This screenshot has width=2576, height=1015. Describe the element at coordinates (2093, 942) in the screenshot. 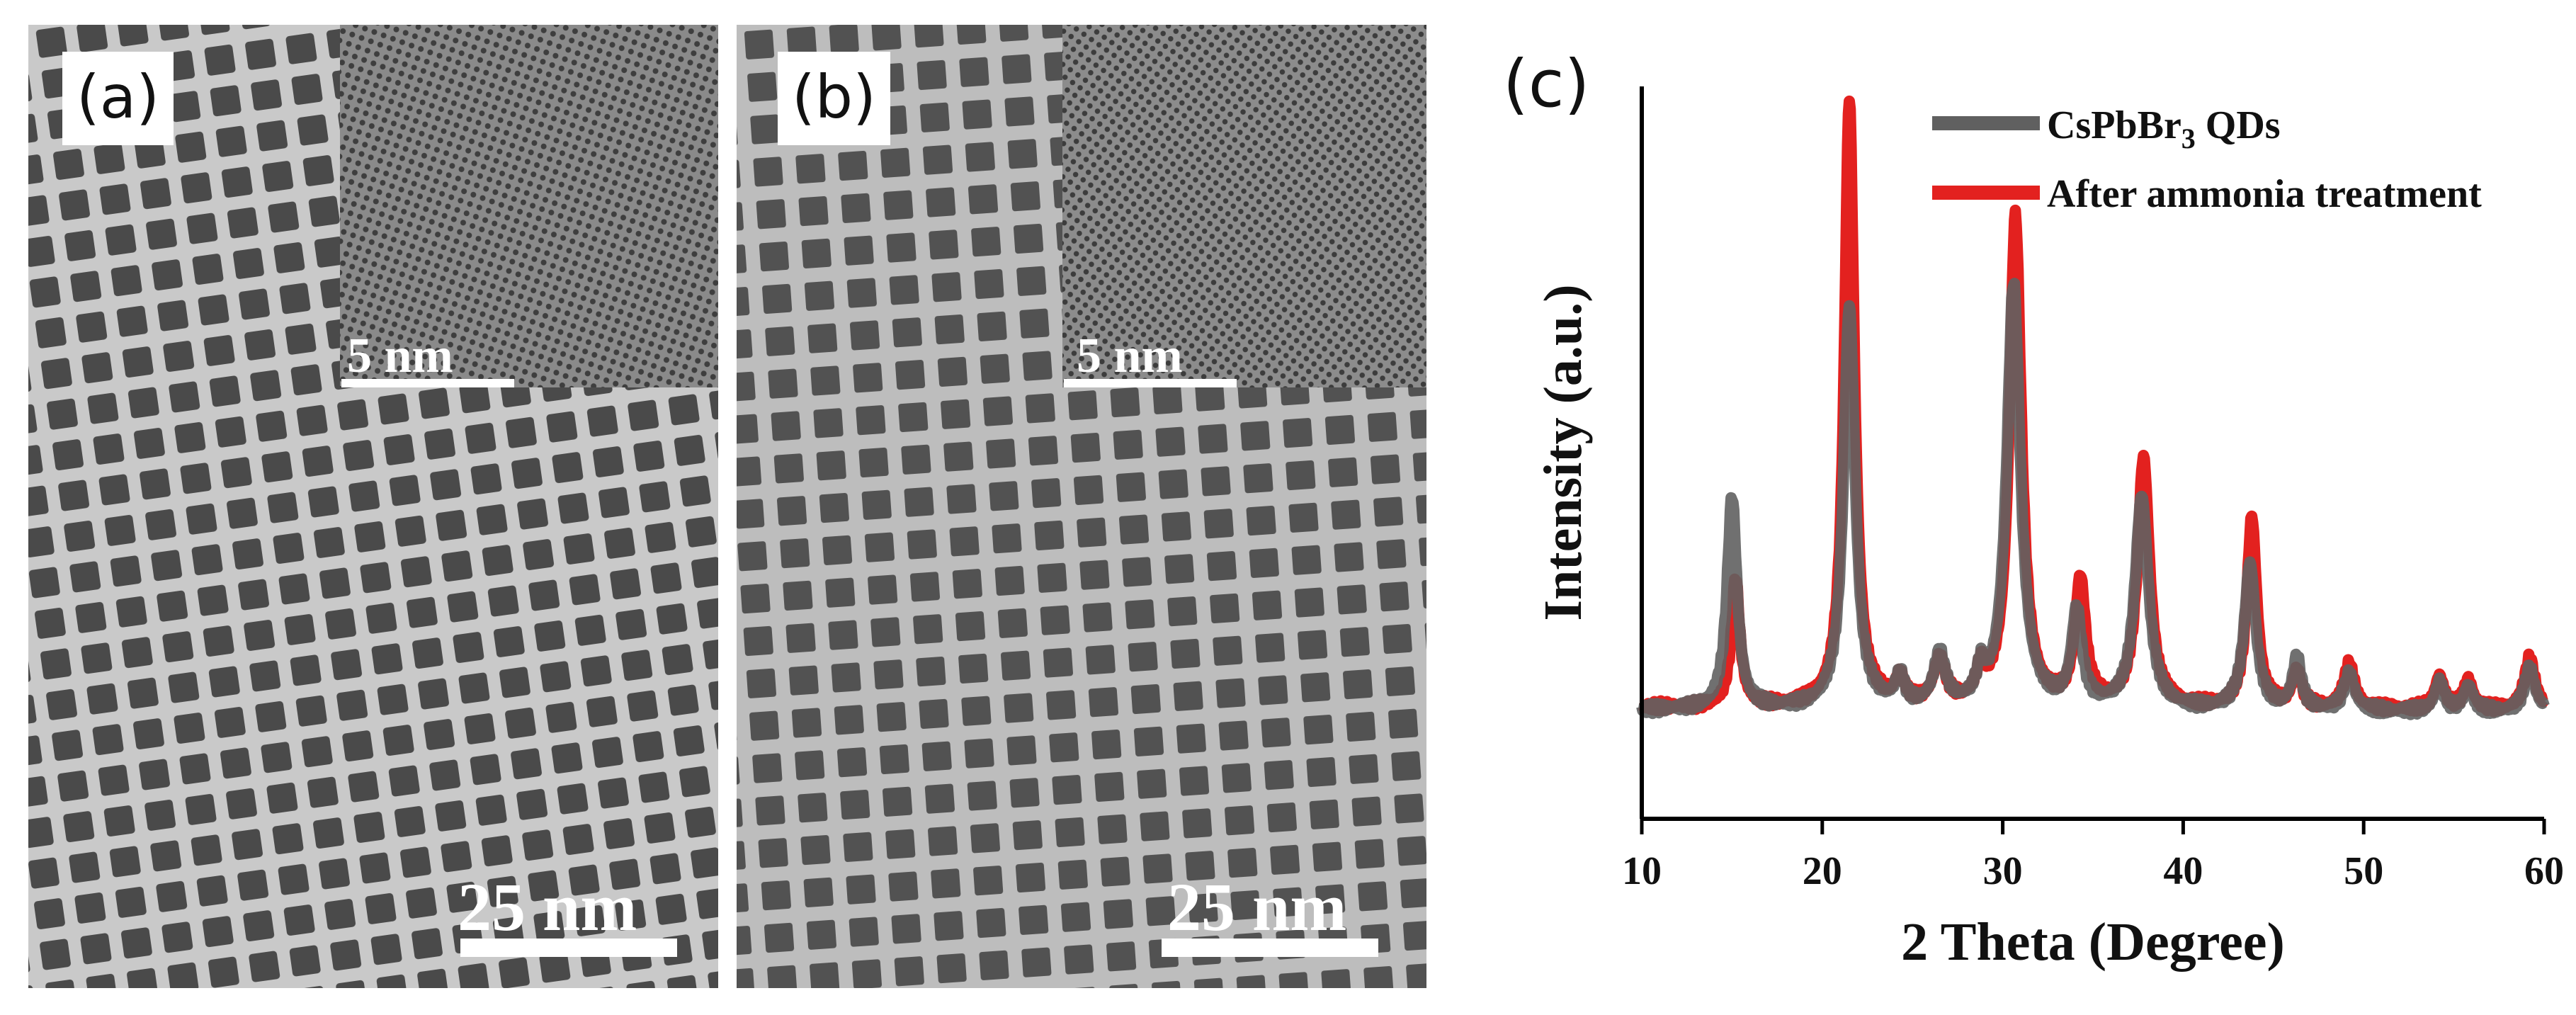

I see `x-axis-label: 2 Theta (Degree)` at that location.